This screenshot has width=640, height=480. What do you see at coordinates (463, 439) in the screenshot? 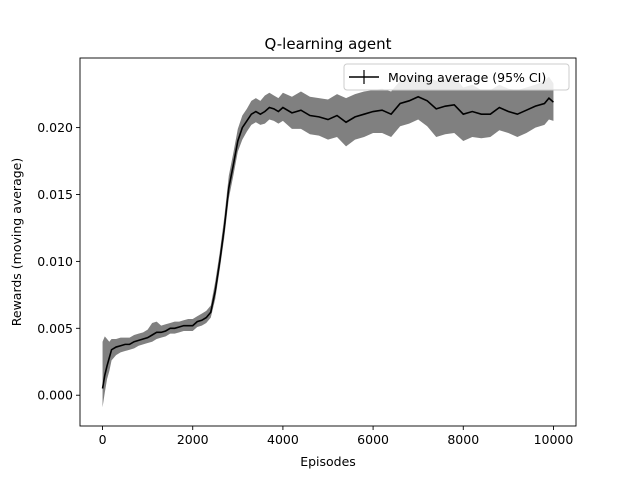
I see `x-tick-label: 8000` at bounding box center [463, 439].